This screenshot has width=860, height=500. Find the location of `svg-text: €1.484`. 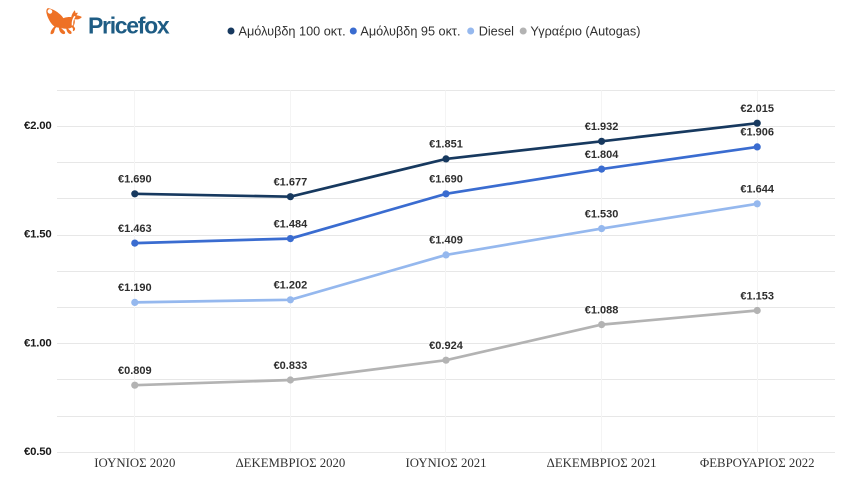

svg-text: €1.484 is located at coordinates (291, 224).